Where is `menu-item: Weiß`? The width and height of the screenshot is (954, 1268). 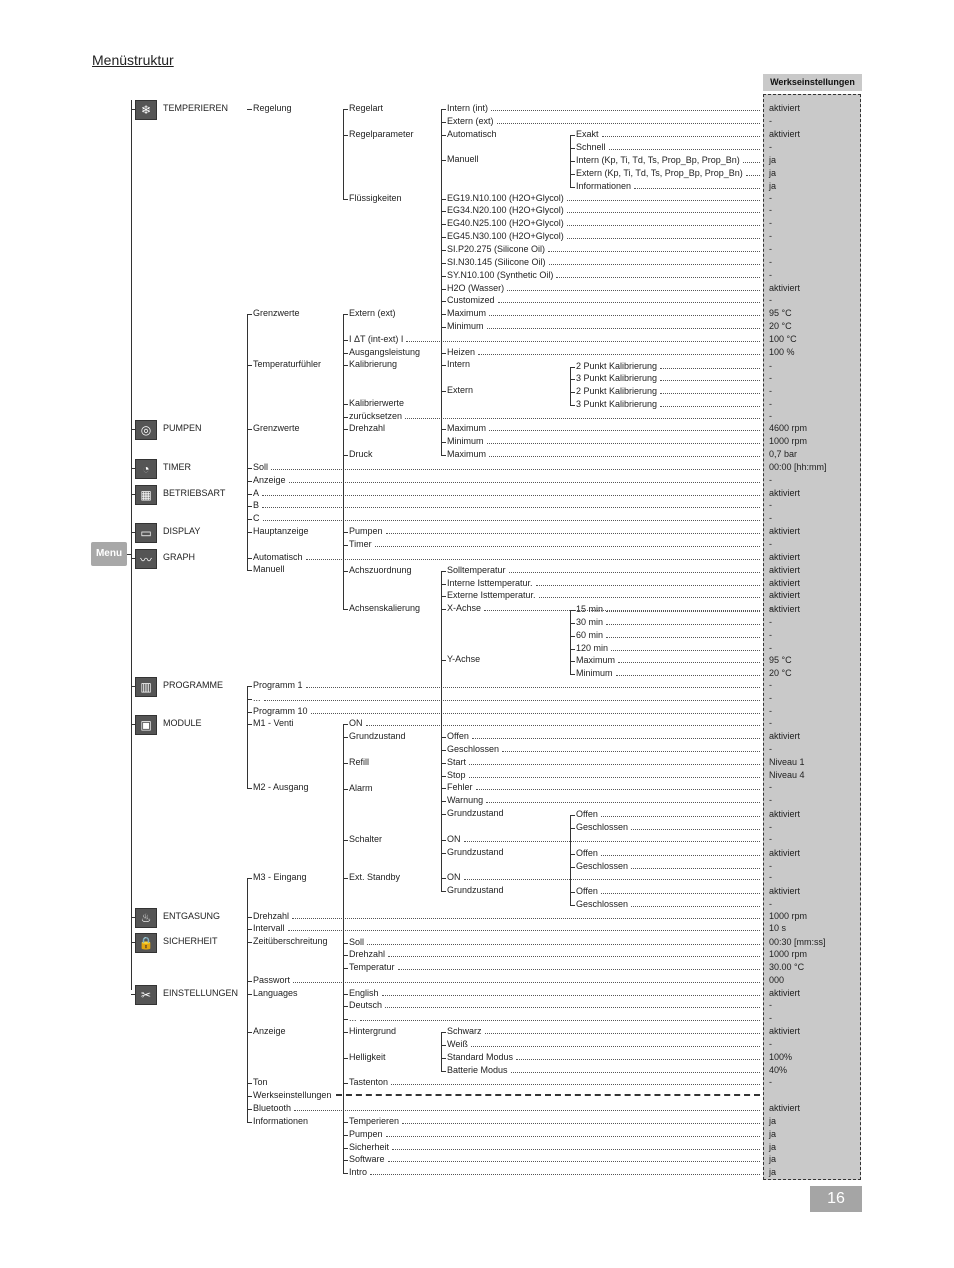
menu-item: Weiß is located at coordinates (457, 1044).